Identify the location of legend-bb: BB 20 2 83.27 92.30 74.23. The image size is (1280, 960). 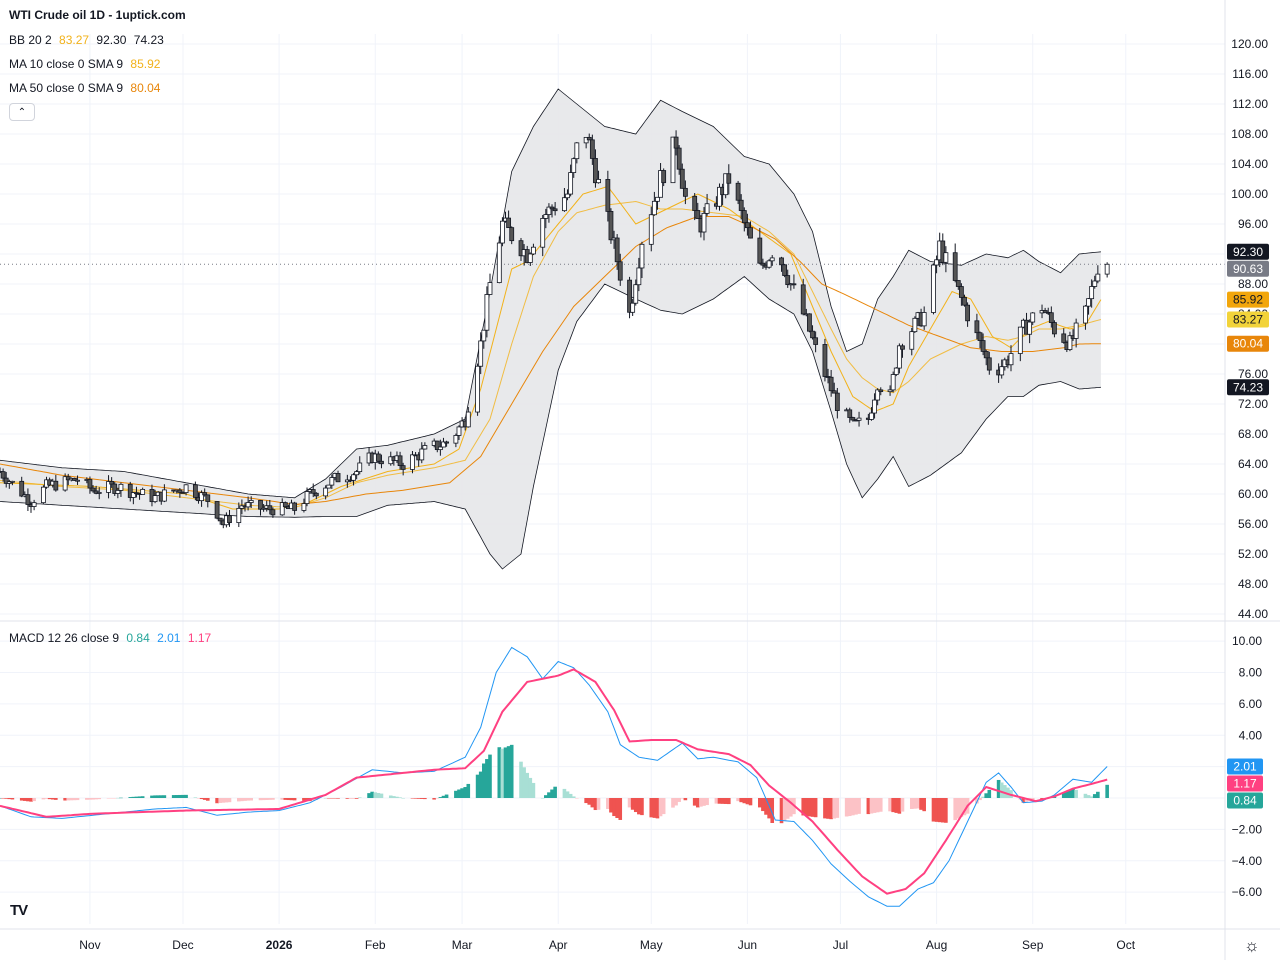
(88, 40).